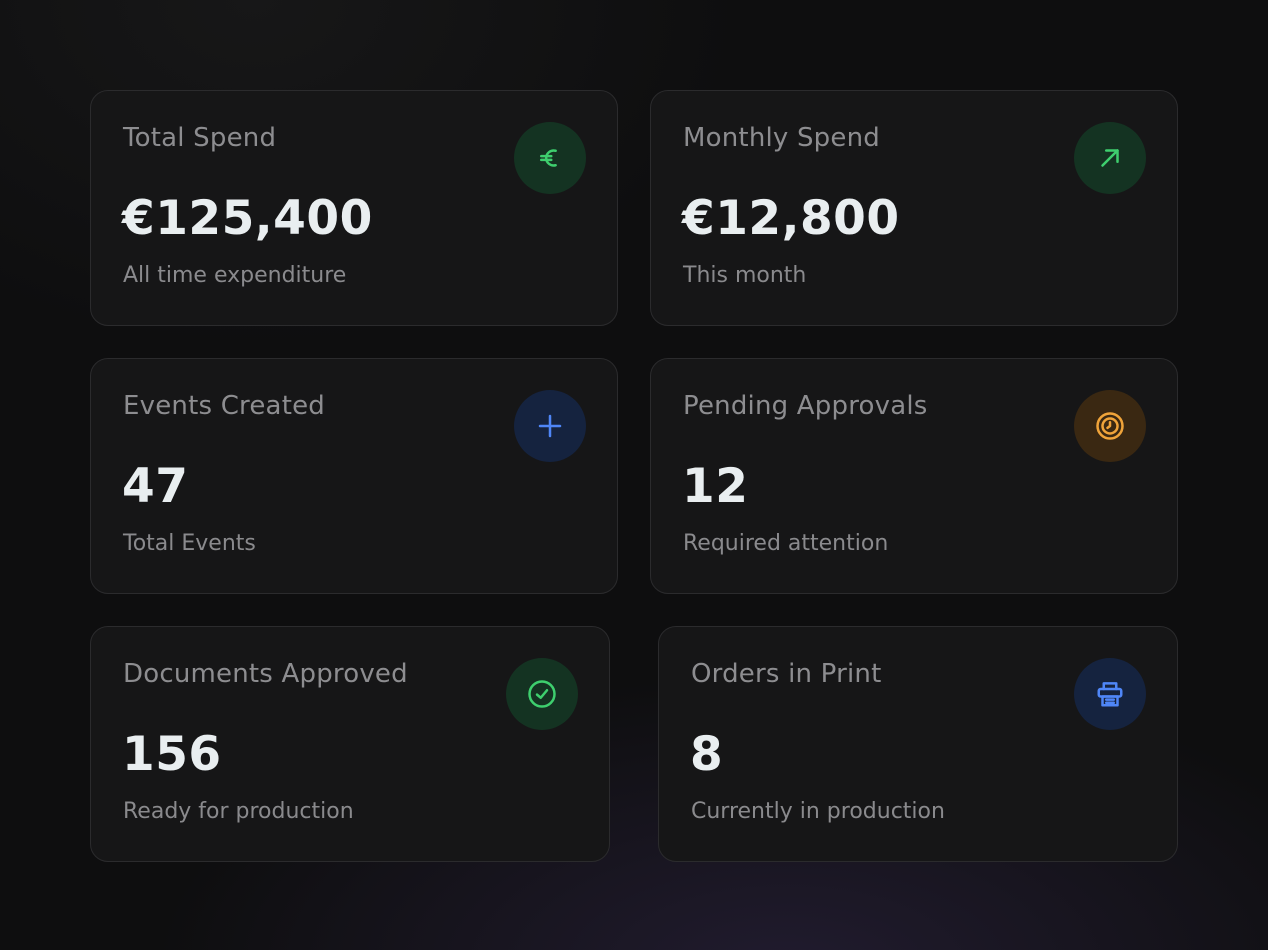 Image resolution: width=1268 pixels, height=950 pixels. Describe the element at coordinates (1110, 158) in the screenshot. I see `trending-up-arrow-icon` at that location.